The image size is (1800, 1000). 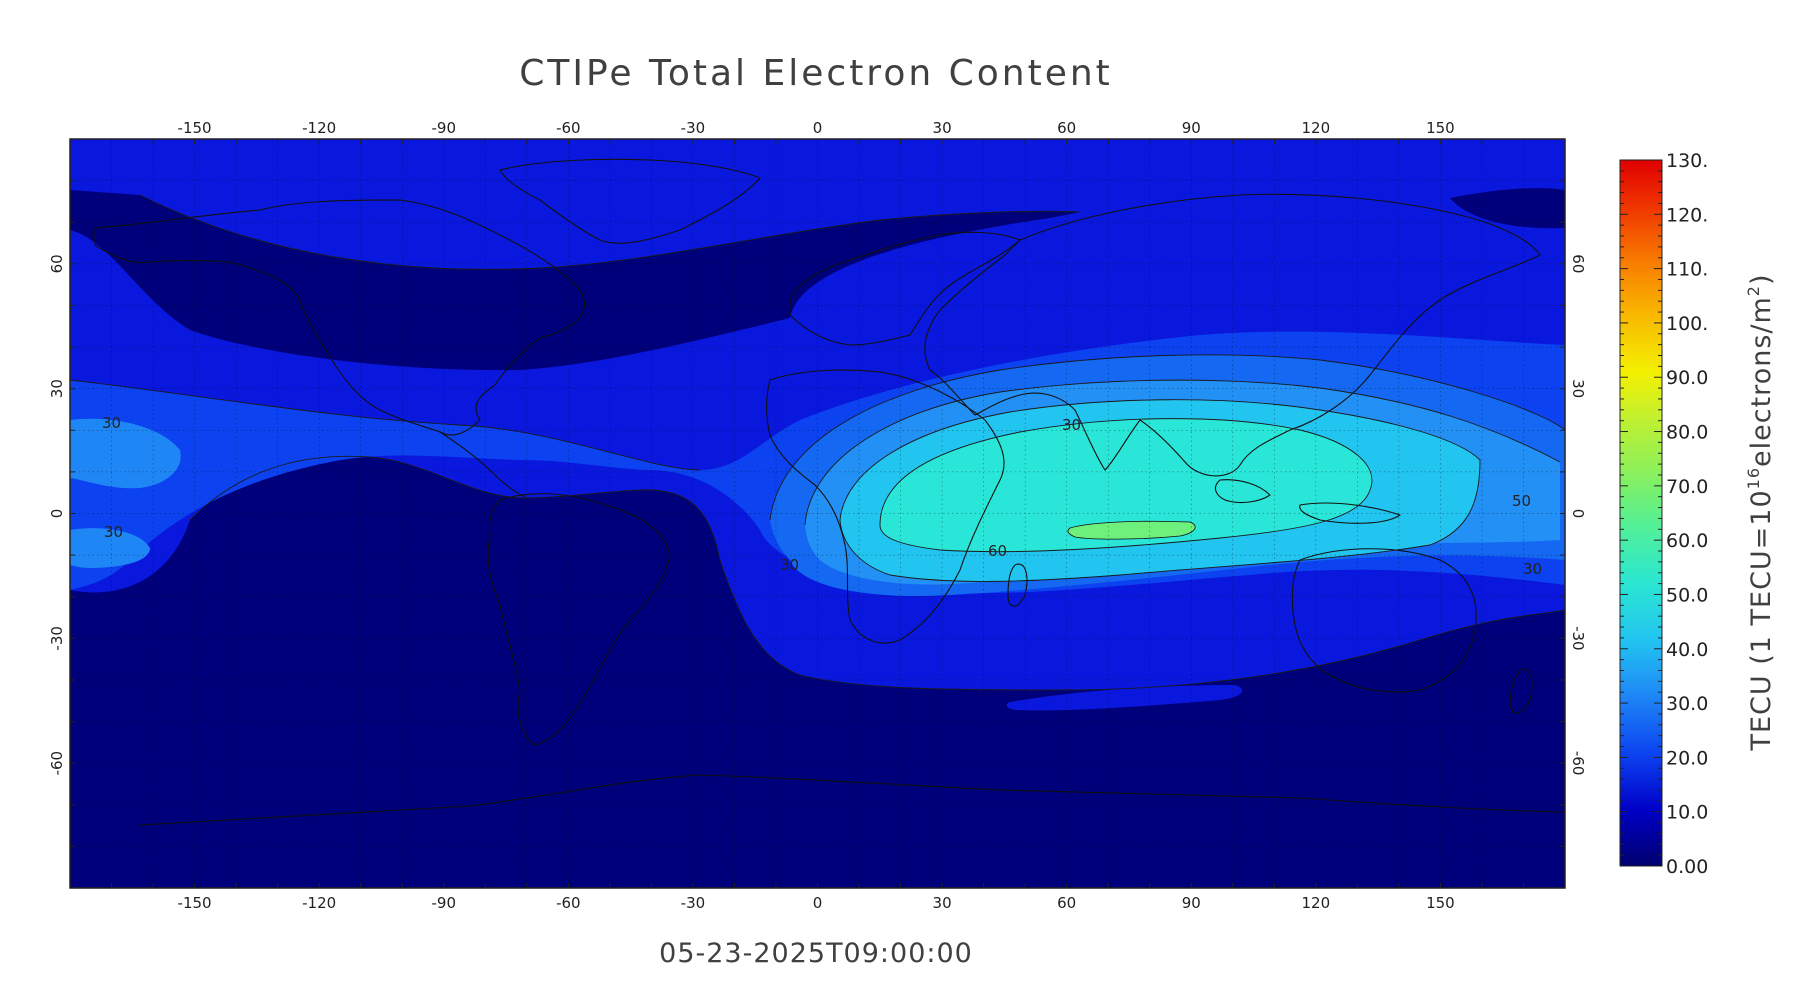 I want to click on axis-left: 60 30 0 -30 -60, so click(x=61, y=513).